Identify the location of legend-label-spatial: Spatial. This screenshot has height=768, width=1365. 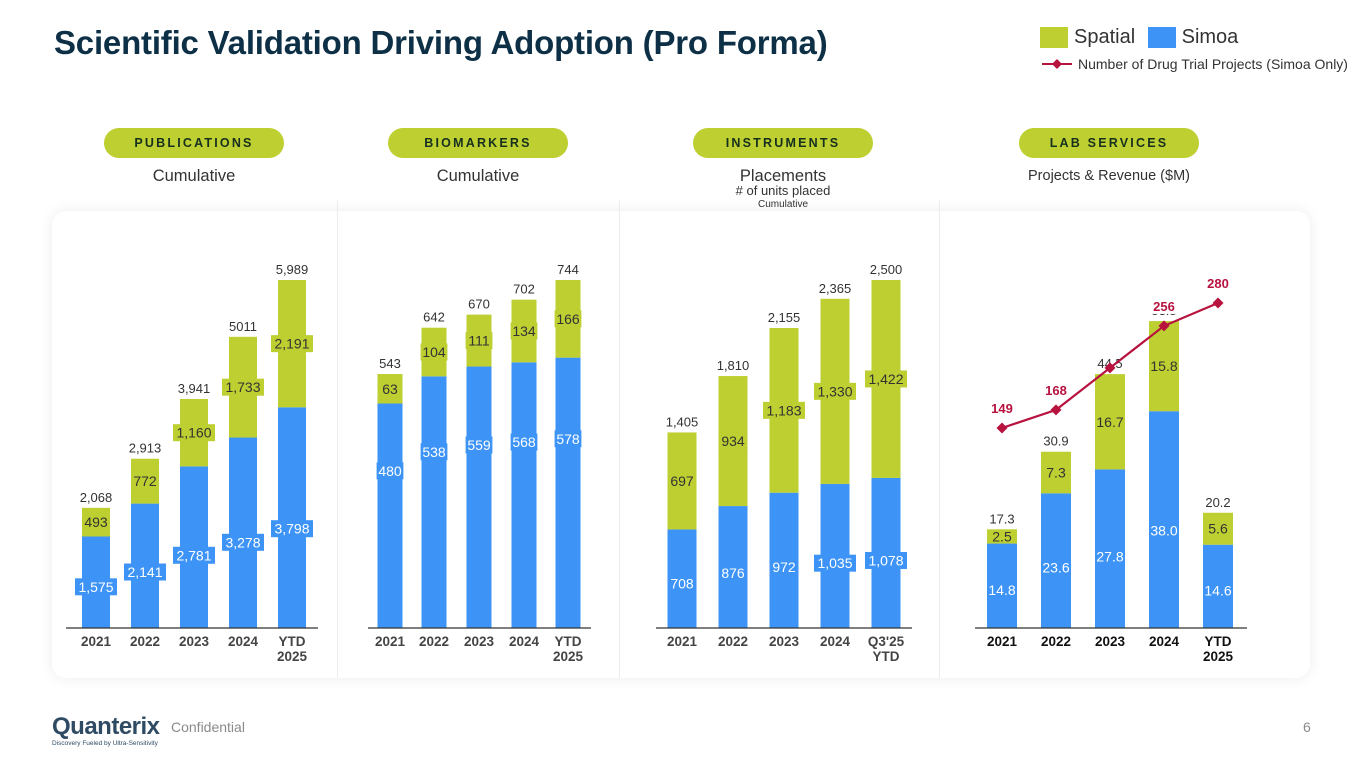
(1105, 37).